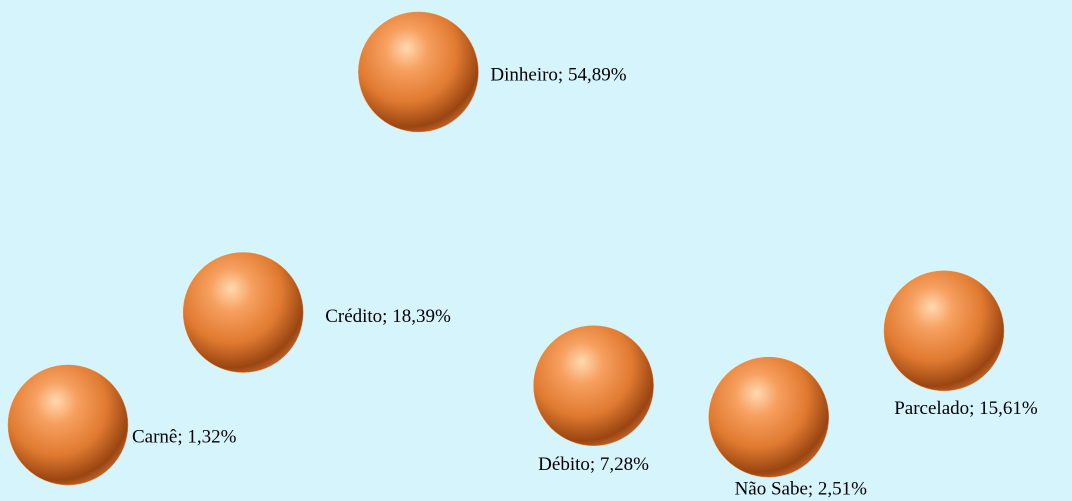 The height and width of the screenshot is (501, 1072). What do you see at coordinates (801, 489) in the screenshot?
I see `data-label: Não Sabe; 2,51%` at bounding box center [801, 489].